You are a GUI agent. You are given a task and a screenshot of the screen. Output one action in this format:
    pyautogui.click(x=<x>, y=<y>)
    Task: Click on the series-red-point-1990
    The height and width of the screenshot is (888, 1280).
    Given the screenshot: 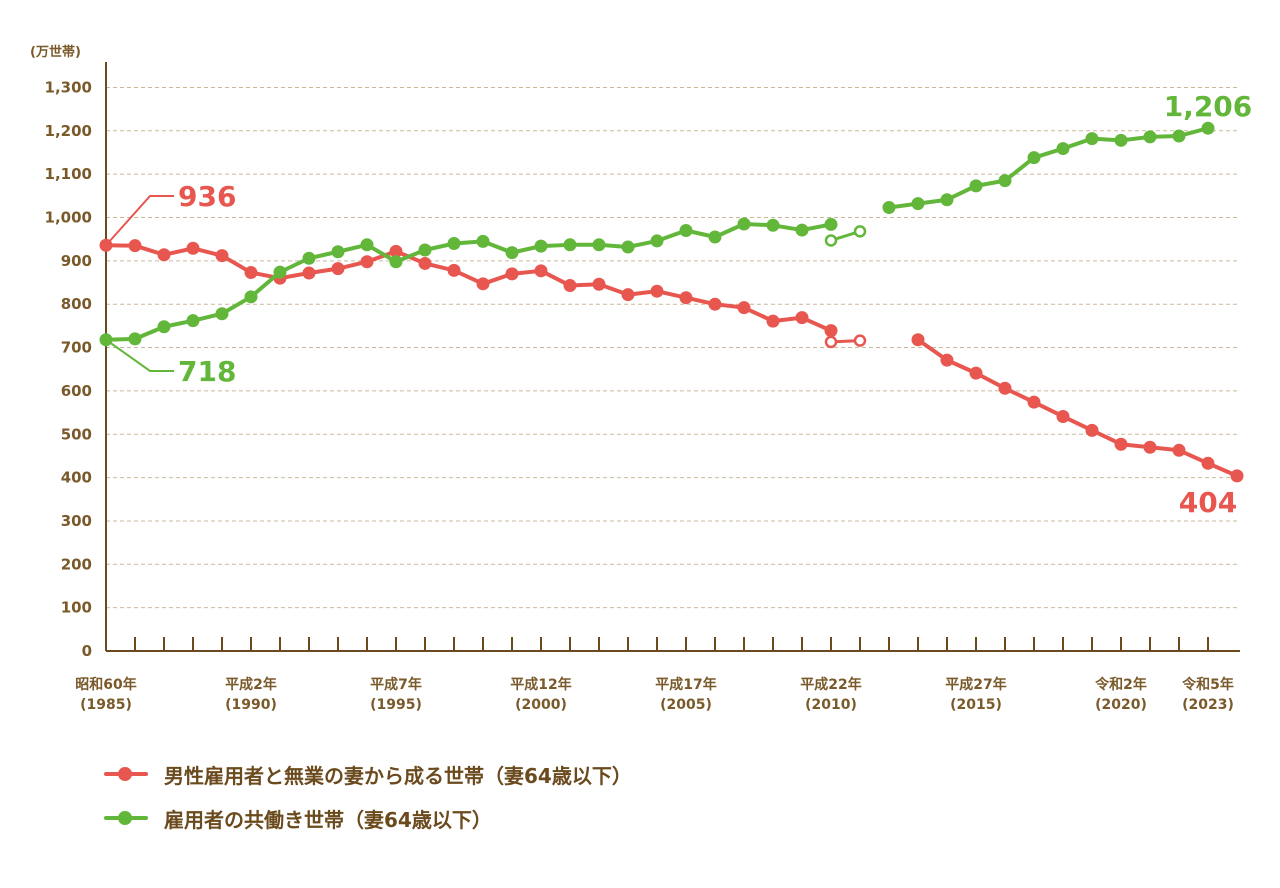 What is the action you would take?
    pyautogui.click(x=251, y=273)
    